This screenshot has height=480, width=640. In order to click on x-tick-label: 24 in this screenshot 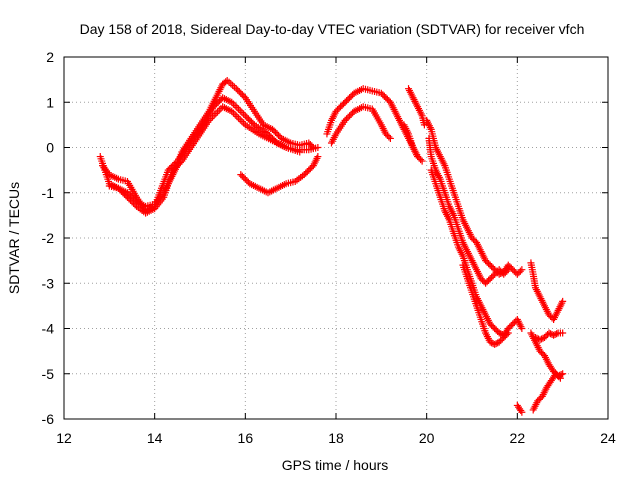, I will do `click(608, 438)`.